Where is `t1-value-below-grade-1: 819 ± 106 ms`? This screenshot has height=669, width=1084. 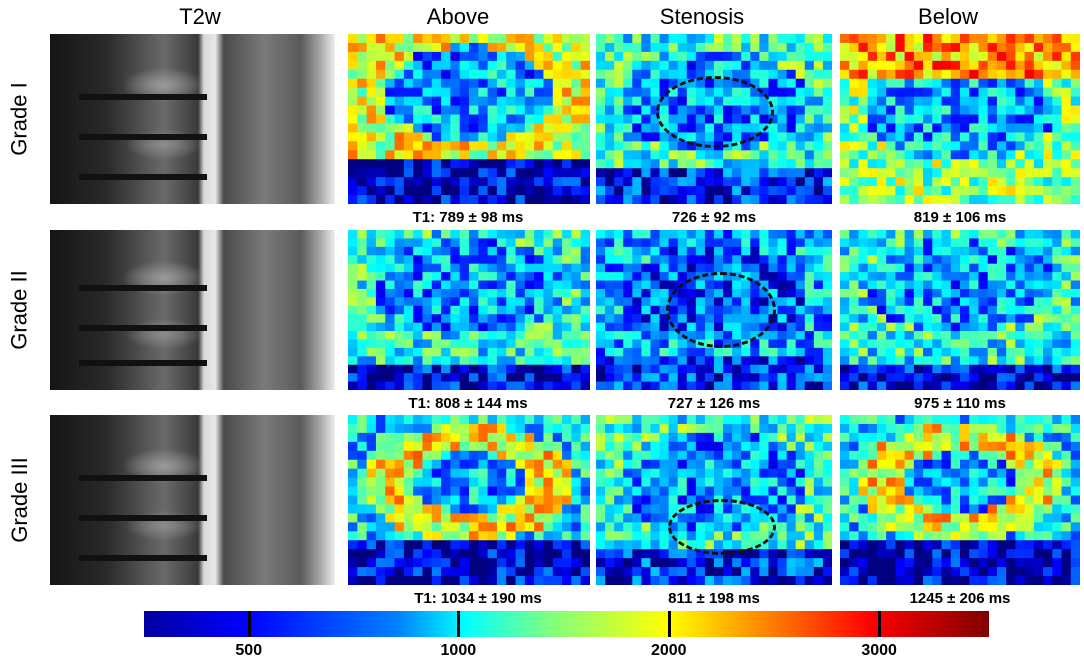 t1-value-below-grade-1: 819 ± 106 ms is located at coordinates (960, 217).